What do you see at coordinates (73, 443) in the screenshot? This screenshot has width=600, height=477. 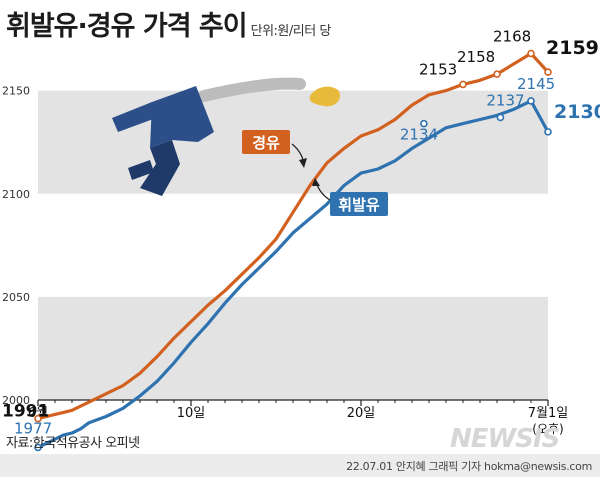 I see `source-note: 자료:한국석유공사 오피넷` at bounding box center [73, 443].